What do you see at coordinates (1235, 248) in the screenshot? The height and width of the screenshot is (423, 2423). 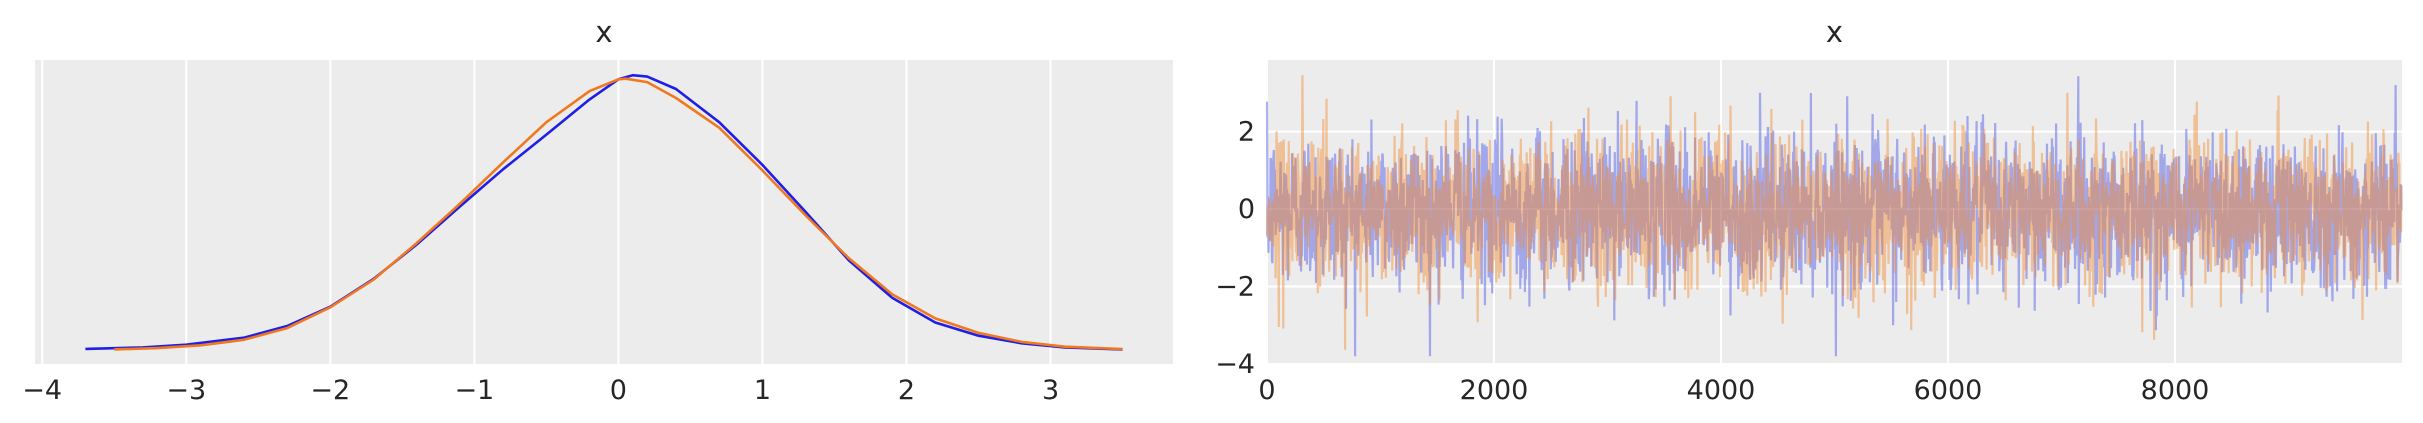 I see `trace-y-tick-labels: −4 −2 0 2` at bounding box center [1235, 248].